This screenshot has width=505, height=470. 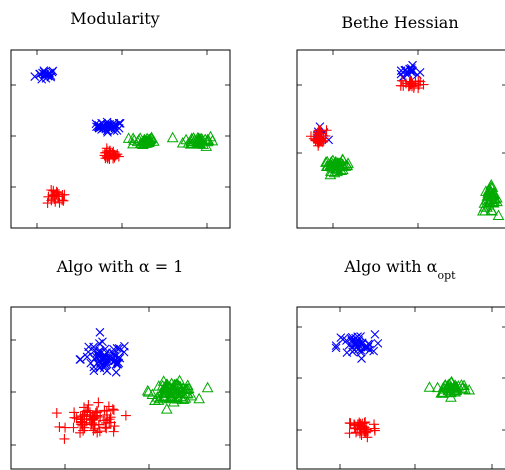 What do you see at coordinates (399, 22) in the screenshot?
I see `panel-title-bethe-hessian: Bethe Hessian` at bounding box center [399, 22].